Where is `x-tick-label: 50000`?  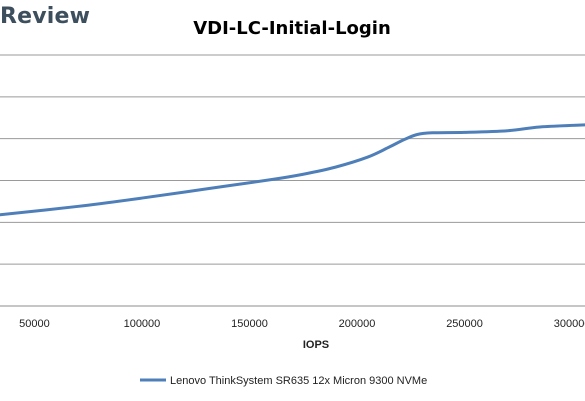 x-tick-label: 50000 is located at coordinates (34, 324).